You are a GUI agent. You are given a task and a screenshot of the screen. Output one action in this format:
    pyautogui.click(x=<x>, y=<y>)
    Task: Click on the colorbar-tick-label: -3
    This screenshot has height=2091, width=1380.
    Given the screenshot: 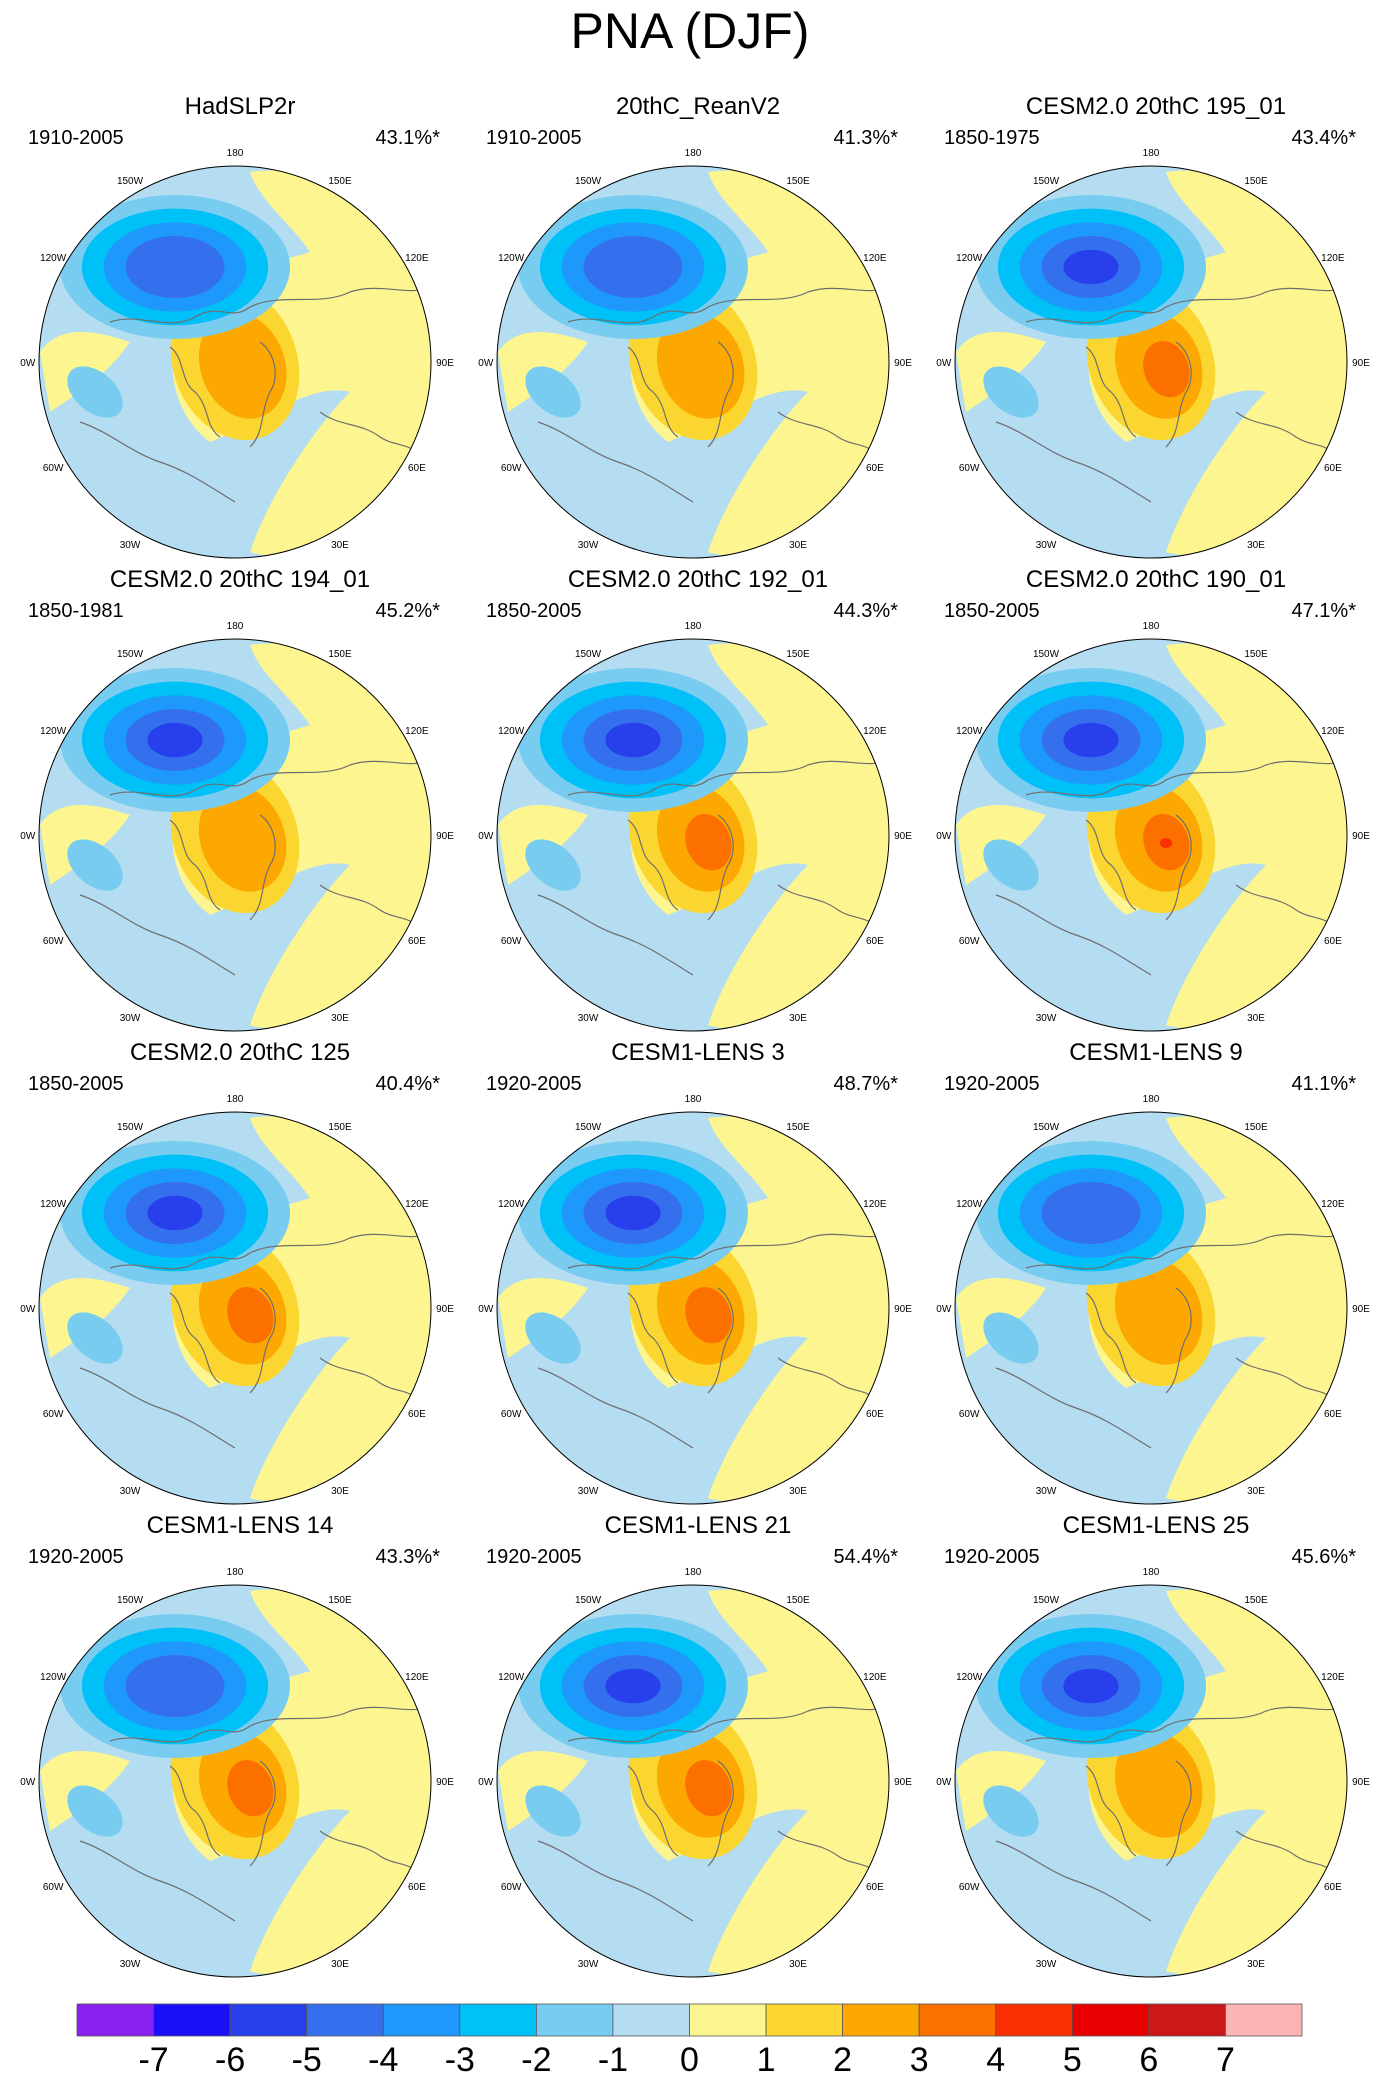 What is the action you would take?
    pyautogui.click(x=459, y=2060)
    